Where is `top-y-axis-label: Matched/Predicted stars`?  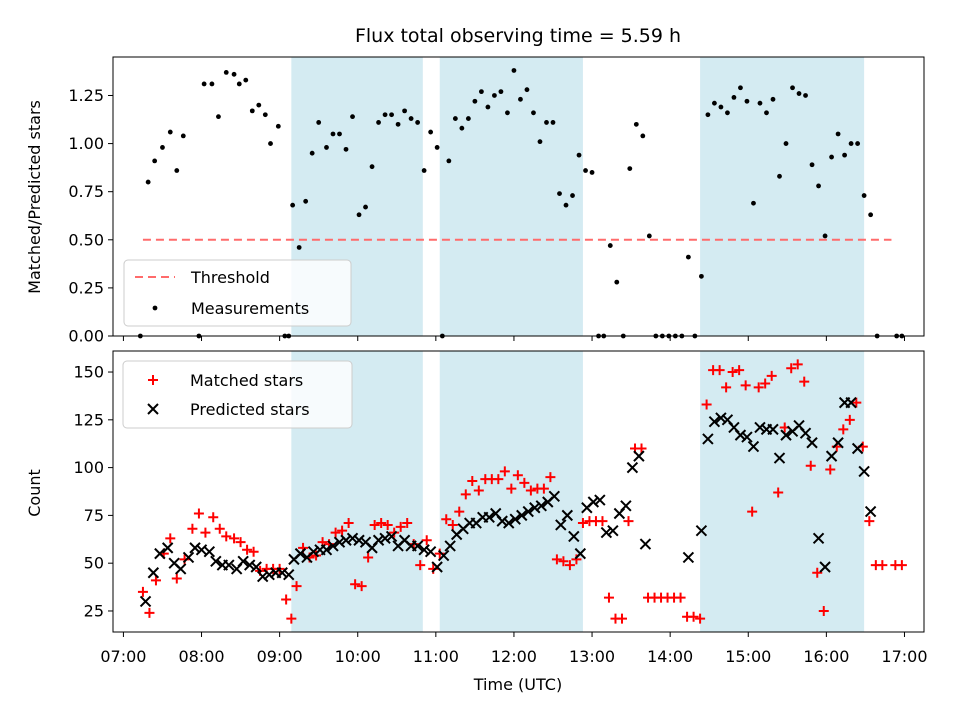 top-y-axis-label: Matched/Predicted stars is located at coordinates (34, 197).